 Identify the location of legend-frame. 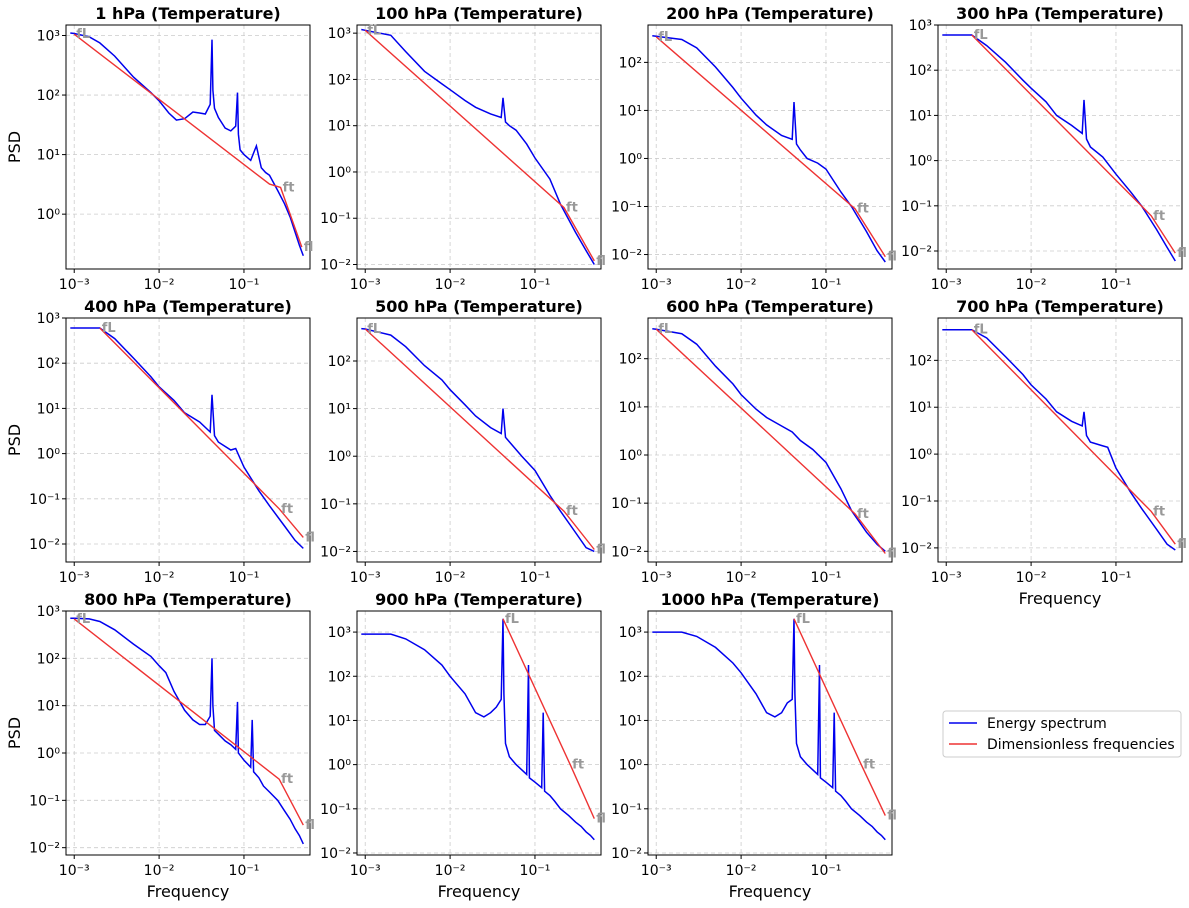
(1062, 734).